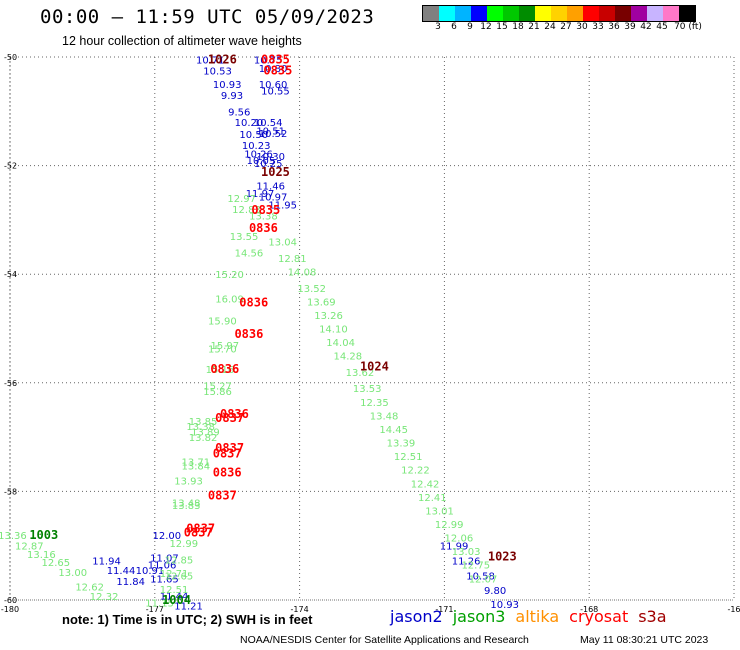 The image size is (740, 650). What do you see at coordinates (454, 547) in the screenshot?
I see `data-label: 11.99` at bounding box center [454, 547].